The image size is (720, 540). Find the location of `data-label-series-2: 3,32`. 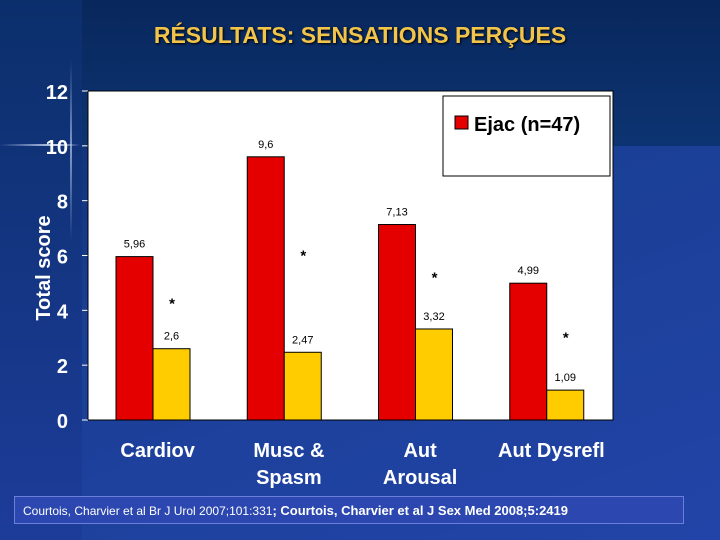

data-label-series-2: 3,32 is located at coordinates (433, 317).